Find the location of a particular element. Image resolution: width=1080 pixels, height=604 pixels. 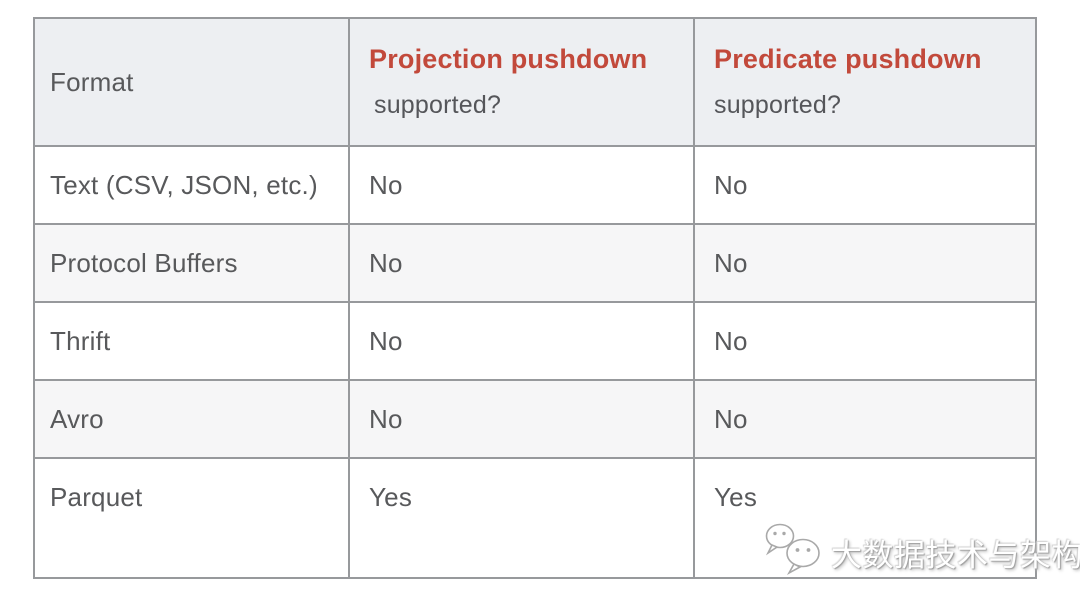

projection-pushdown-title: Projection pushdown is located at coordinates (508, 59).